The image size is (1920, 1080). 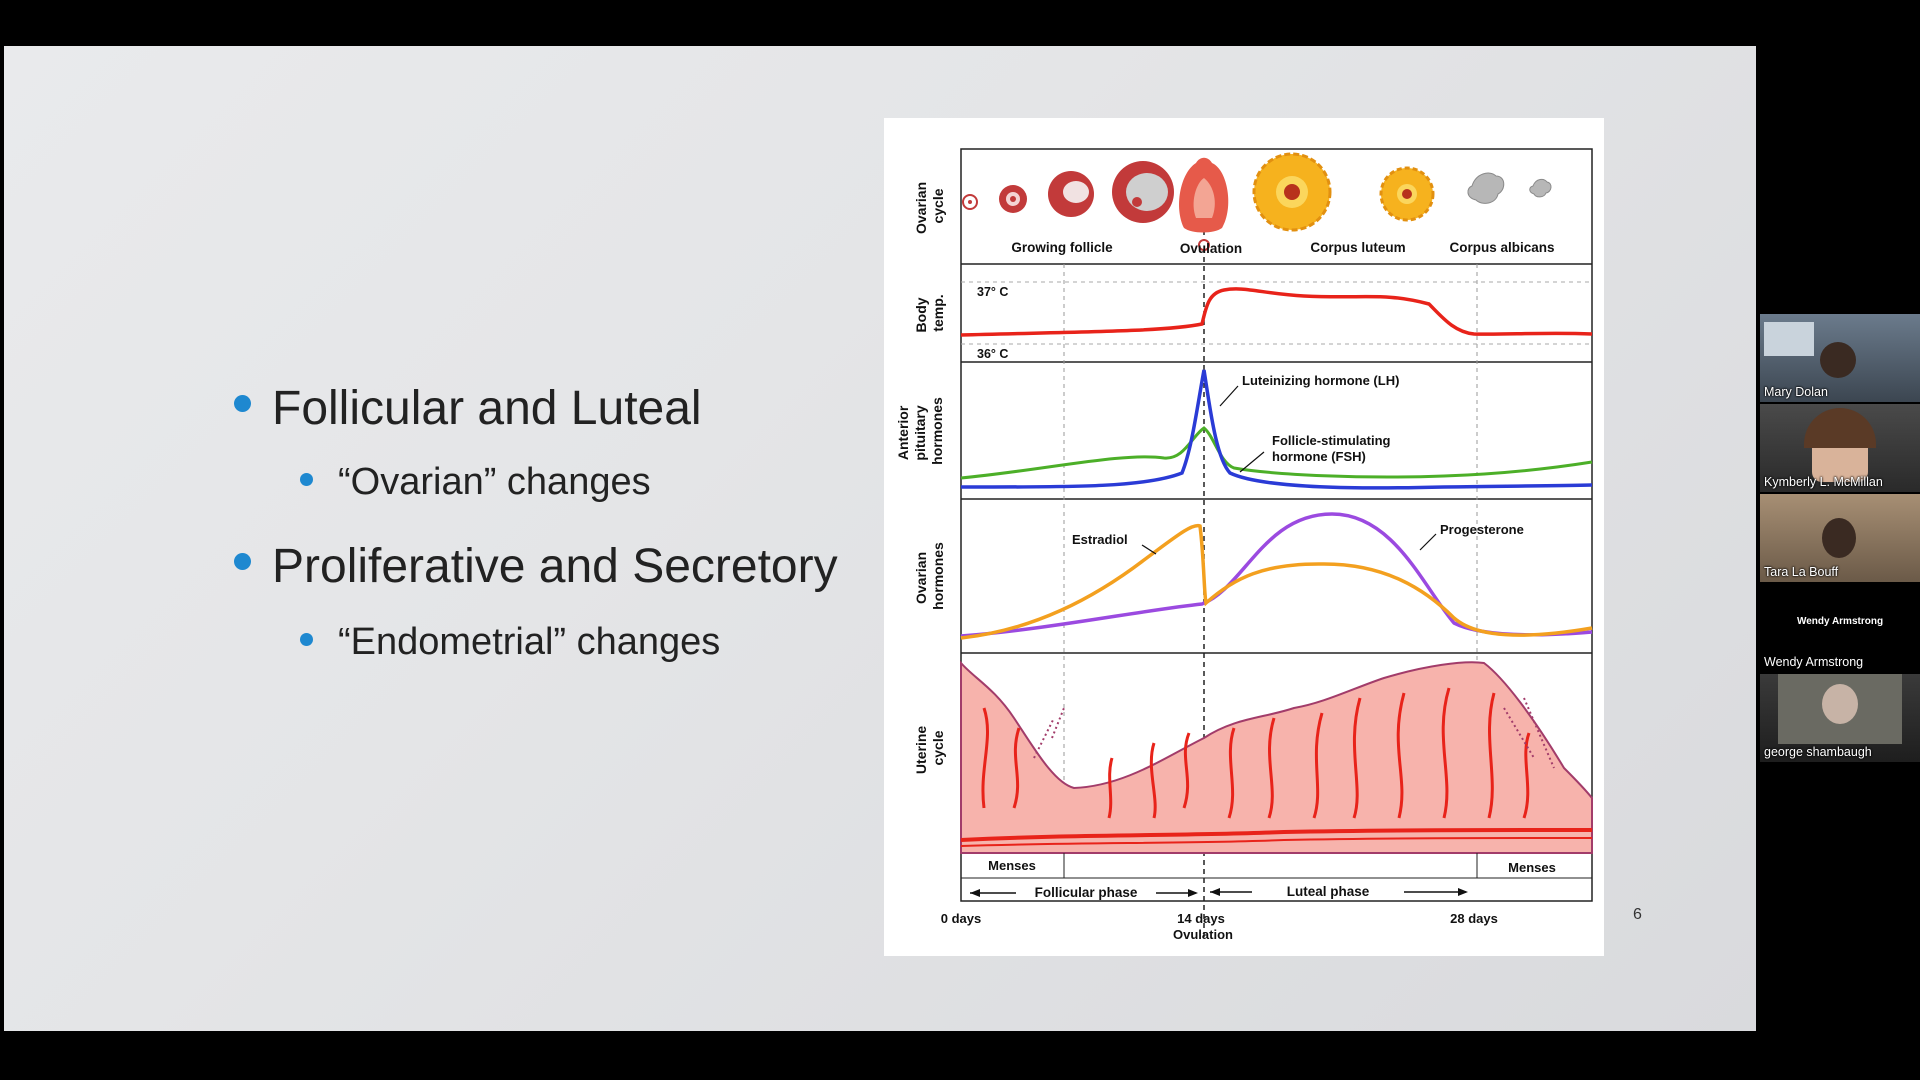 What do you see at coordinates (529, 642) in the screenshot?
I see `bullet-text: “Endometrial” changes` at bounding box center [529, 642].